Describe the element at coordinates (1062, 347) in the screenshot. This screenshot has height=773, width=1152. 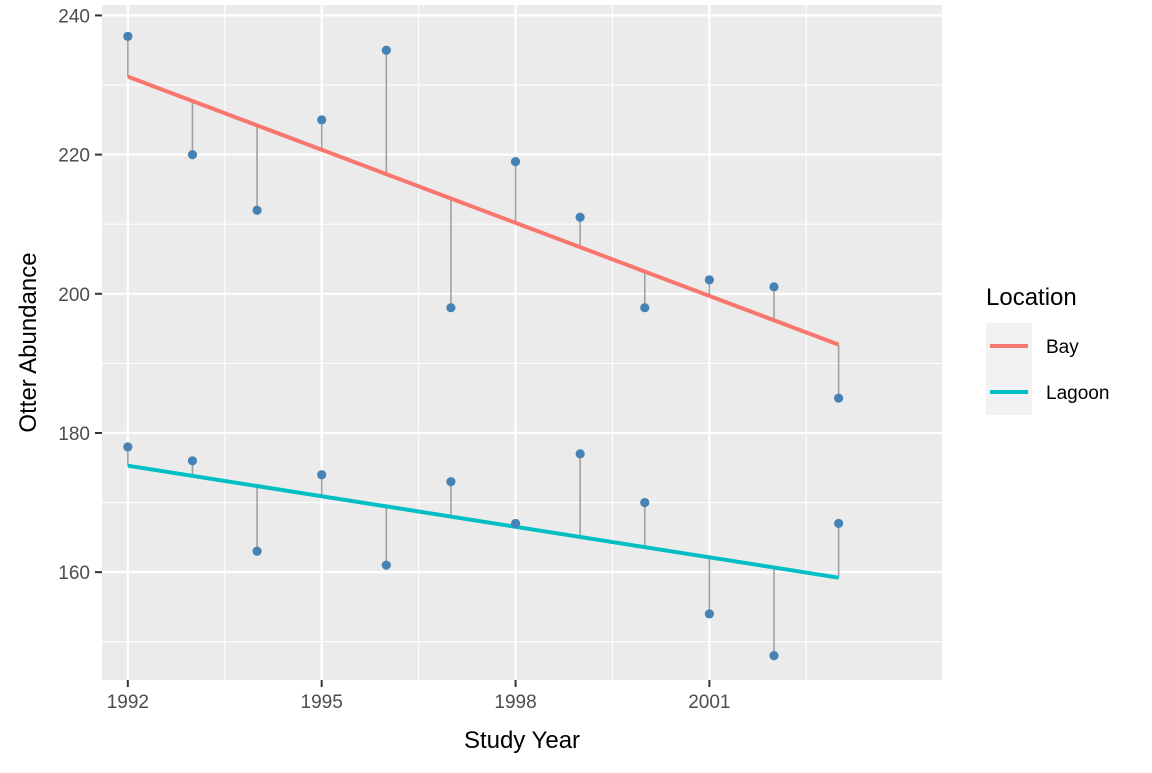
I see `legend-label-bay: Bay` at that location.